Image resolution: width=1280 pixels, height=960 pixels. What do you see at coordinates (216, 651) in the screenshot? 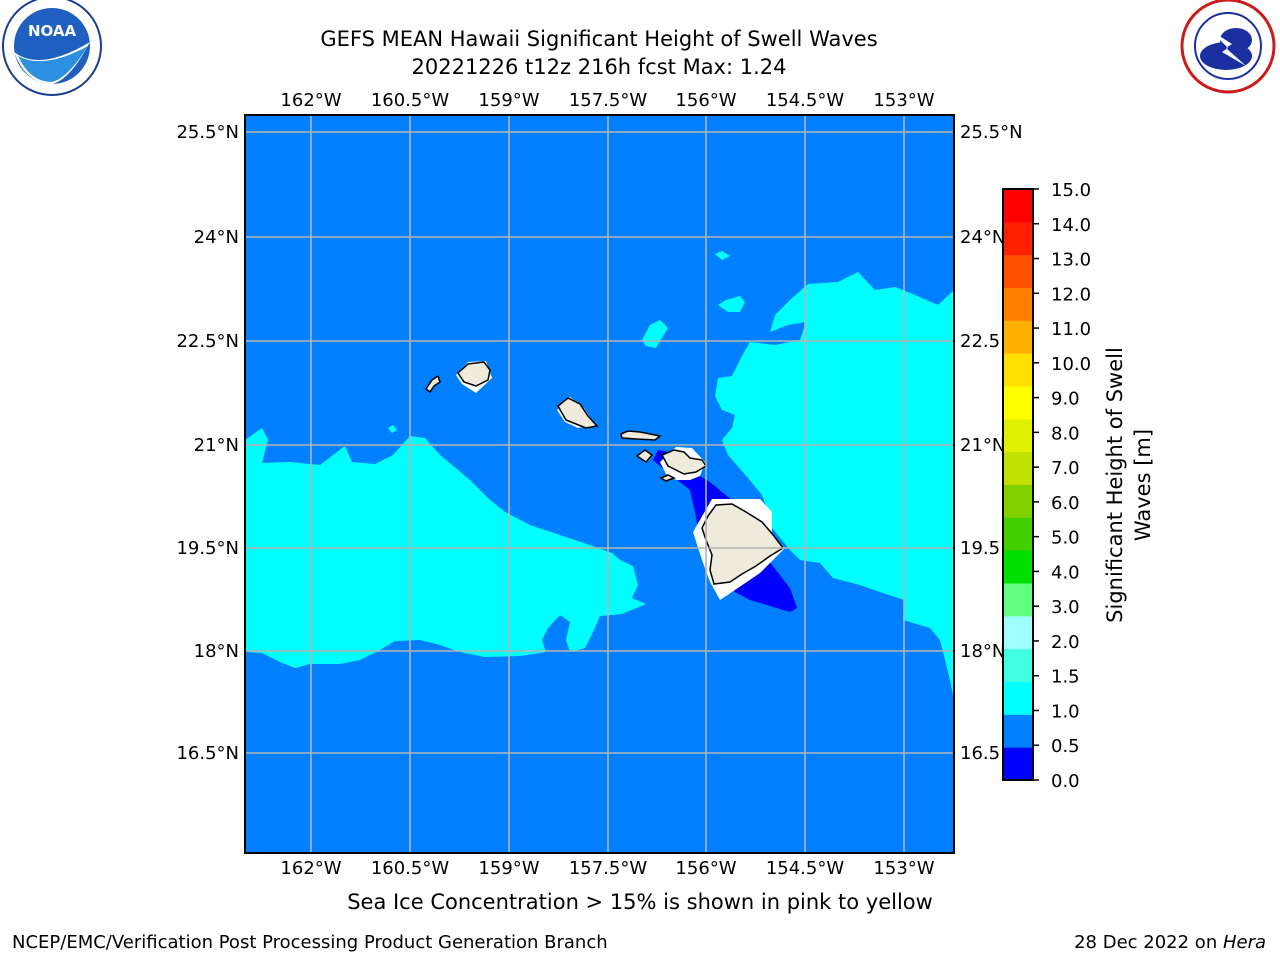
I see `lat-label-left: 18°N` at bounding box center [216, 651].